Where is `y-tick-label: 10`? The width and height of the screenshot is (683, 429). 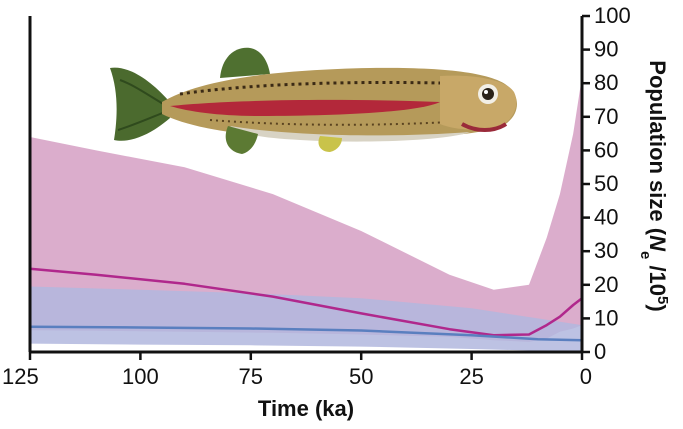 y-tick-label: 10 is located at coordinates (606, 317).